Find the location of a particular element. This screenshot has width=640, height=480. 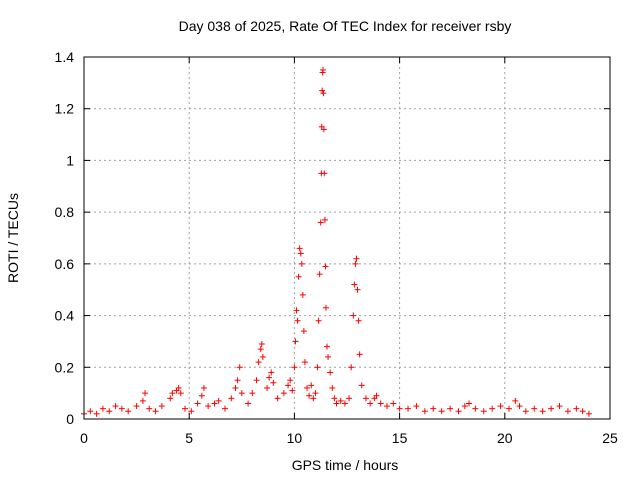

x-tick-label: 20 is located at coordinates (505, 438).